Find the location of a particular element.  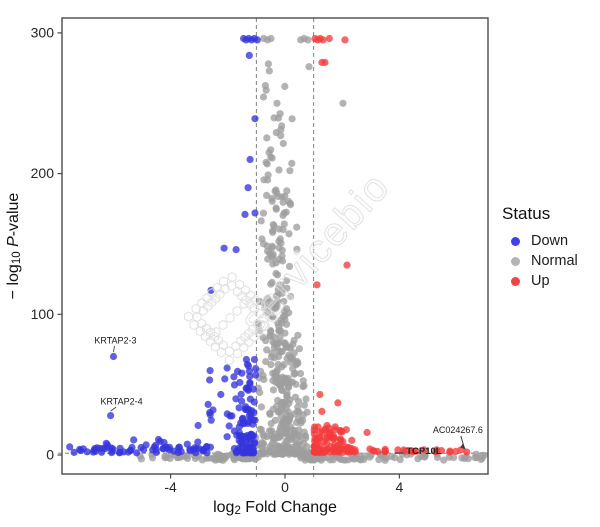

watermark: servicebio is located at coordinates (291, 265).